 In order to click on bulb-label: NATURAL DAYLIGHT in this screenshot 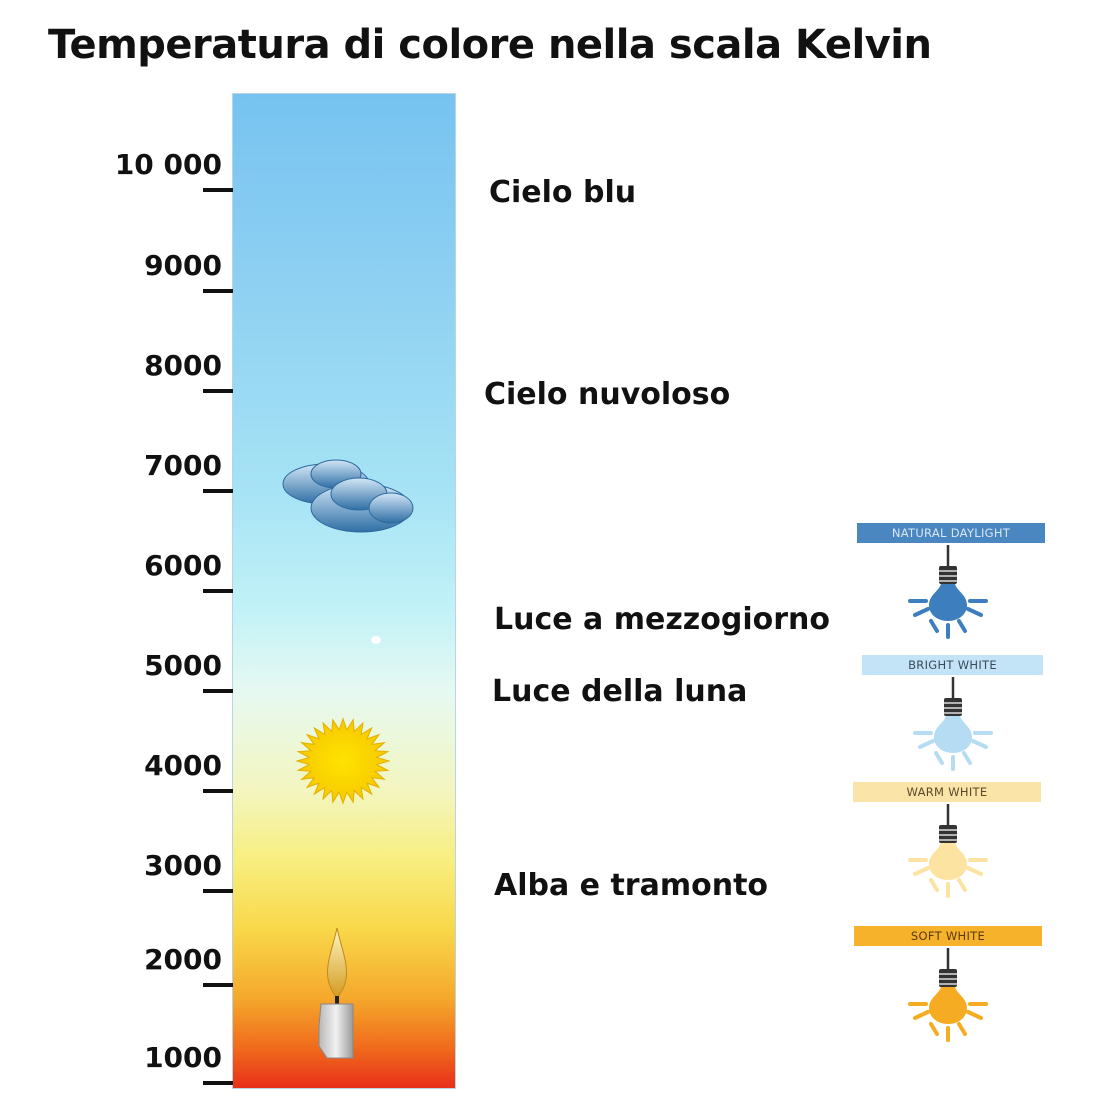, I will do `click(951, 533)`.